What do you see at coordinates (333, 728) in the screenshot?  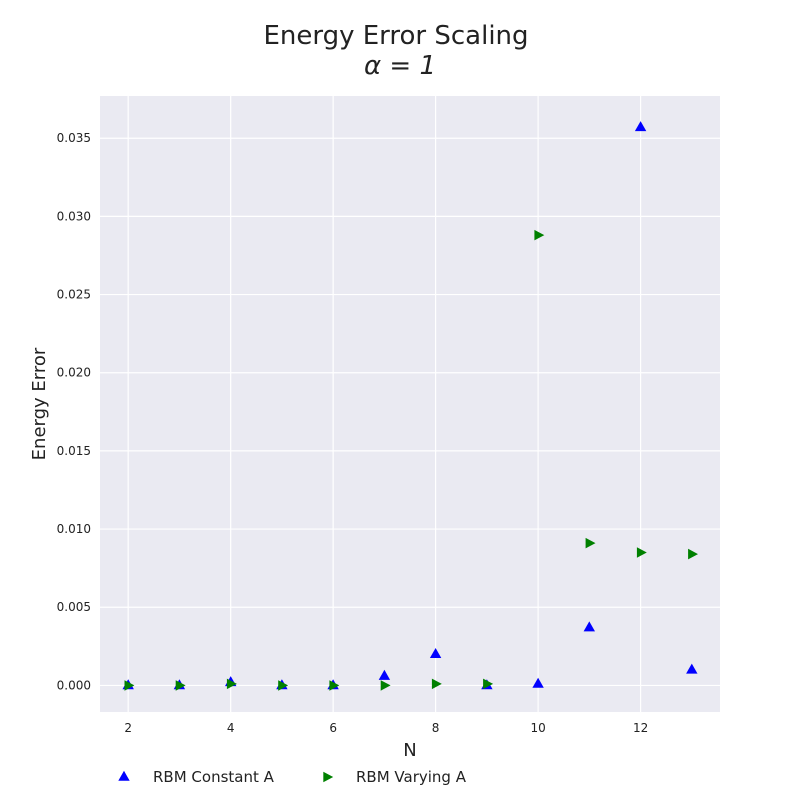 I see `x-tick-label: 6` at bounding box center [333, 728].